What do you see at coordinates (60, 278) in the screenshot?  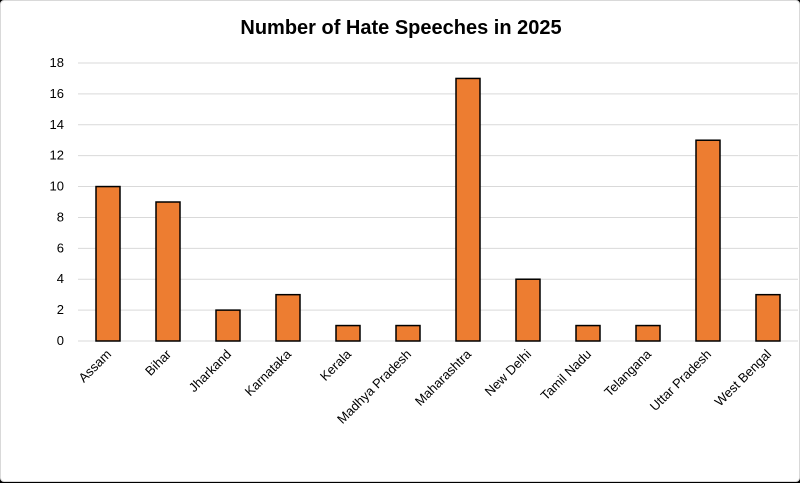 I see `y-tick-label: 4` at bounding box center [60, 278].